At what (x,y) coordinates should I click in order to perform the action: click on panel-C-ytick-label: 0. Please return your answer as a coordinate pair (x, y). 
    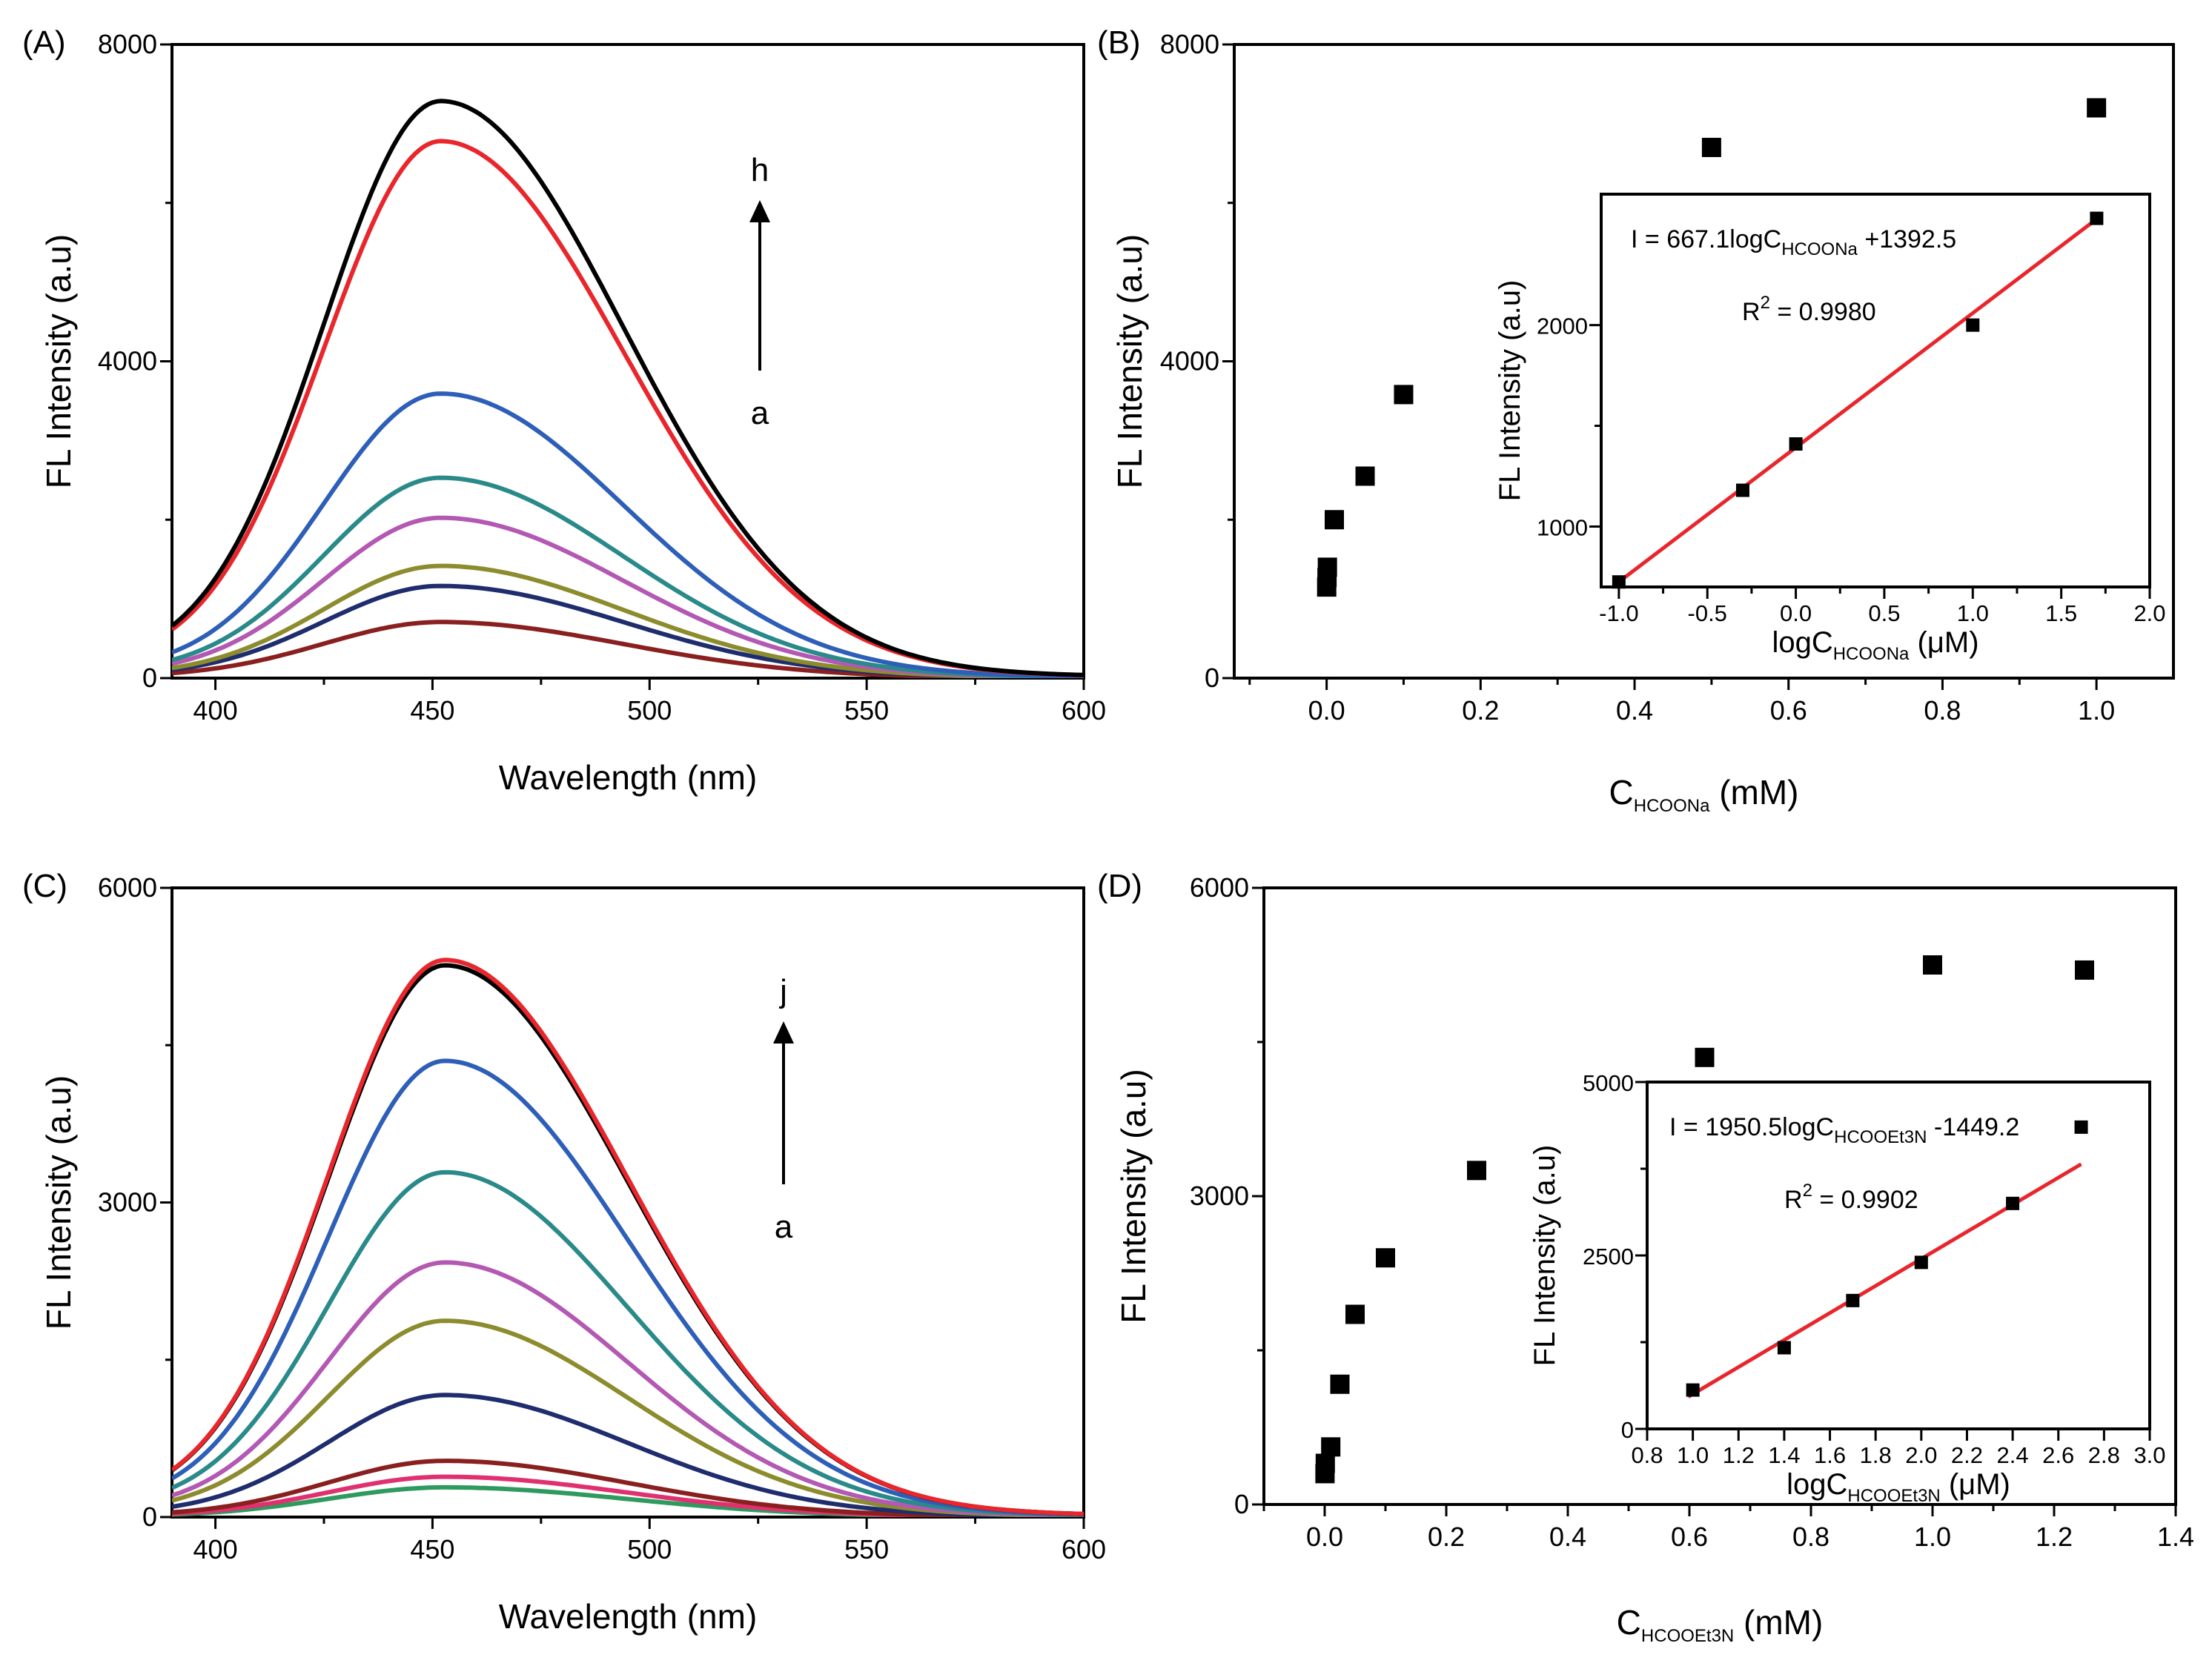
    Looking at the image, I should click on (149, 1517).